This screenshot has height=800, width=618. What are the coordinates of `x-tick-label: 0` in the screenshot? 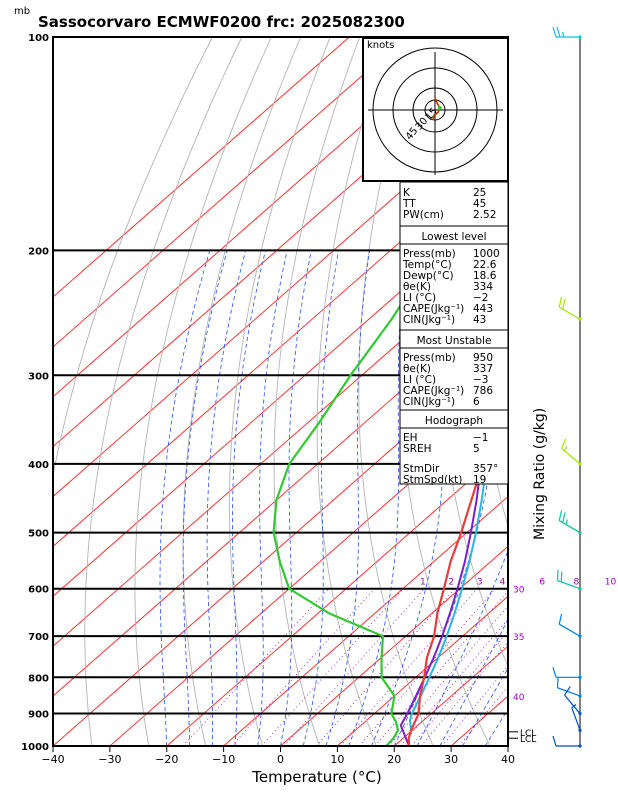 It's located at (280, 759).